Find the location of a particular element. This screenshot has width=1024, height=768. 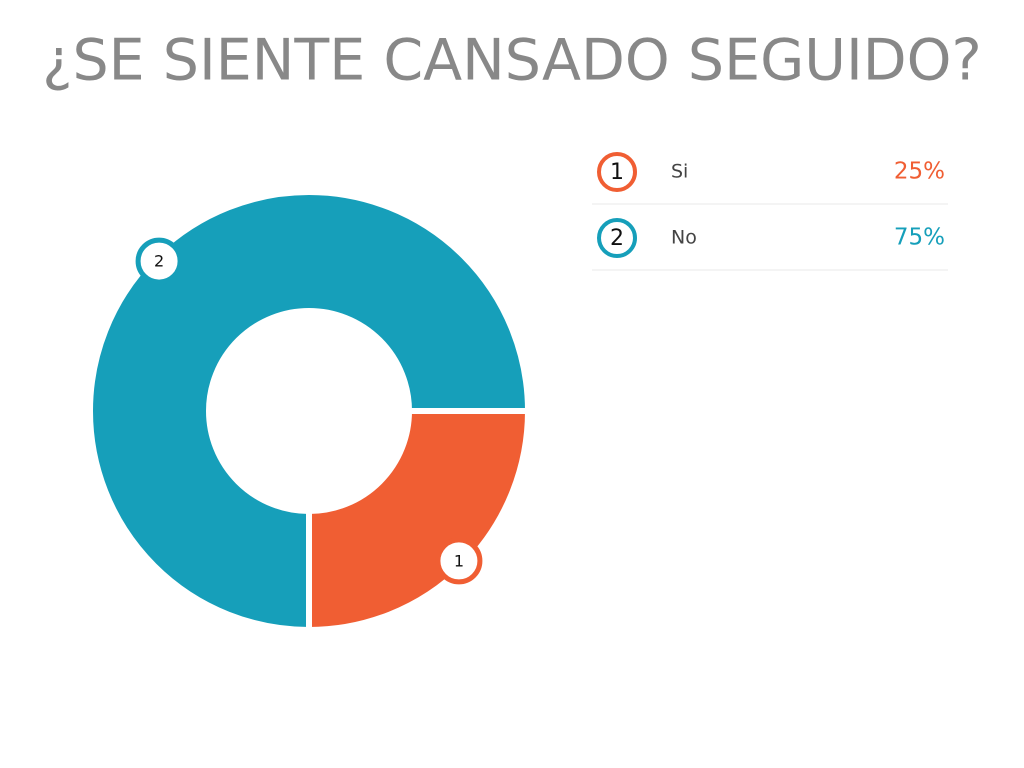

legend-badge-label: 2 is located at coordinates (617, 238).